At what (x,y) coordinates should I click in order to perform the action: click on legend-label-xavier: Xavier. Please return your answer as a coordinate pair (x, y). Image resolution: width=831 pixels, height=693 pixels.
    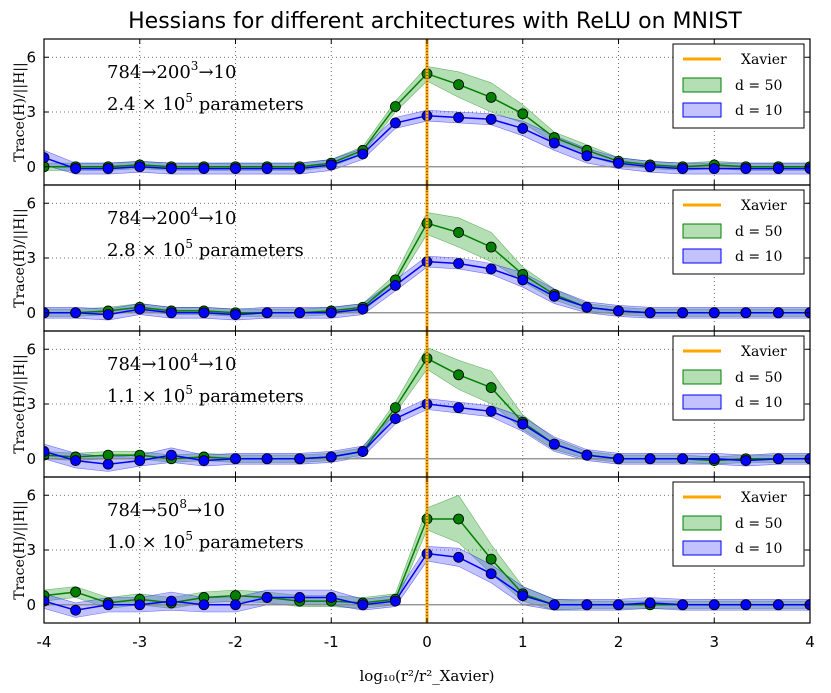
    Looking at the image, I should click on (764, 60).